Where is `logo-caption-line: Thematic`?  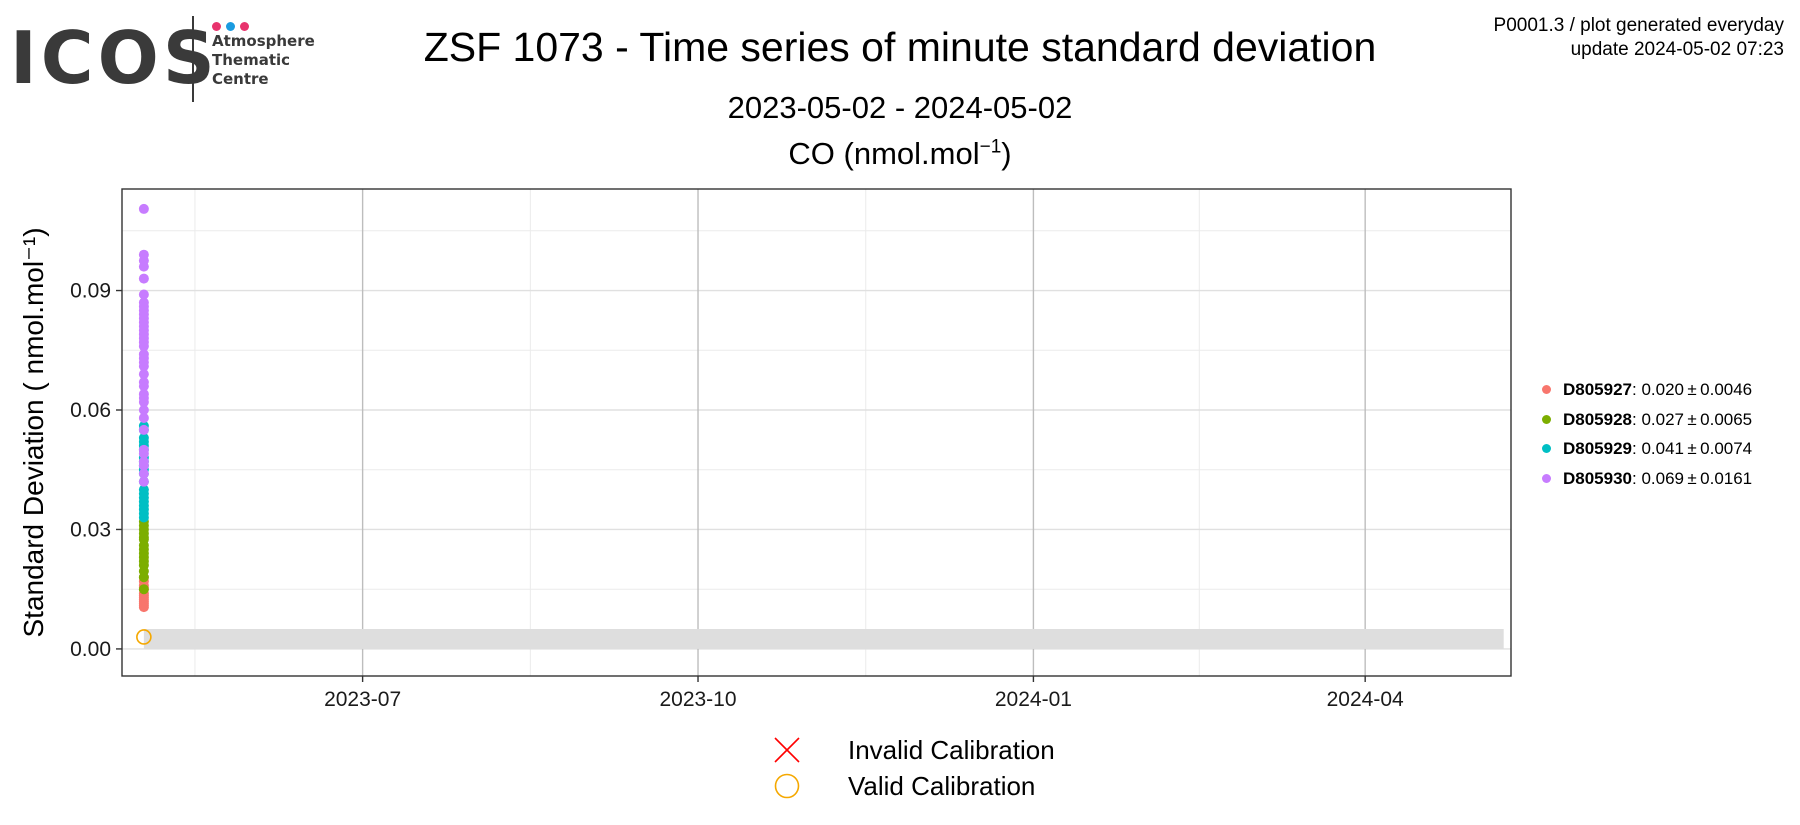 logo-caption-line: Thematic is located at coordinates (251, 60).